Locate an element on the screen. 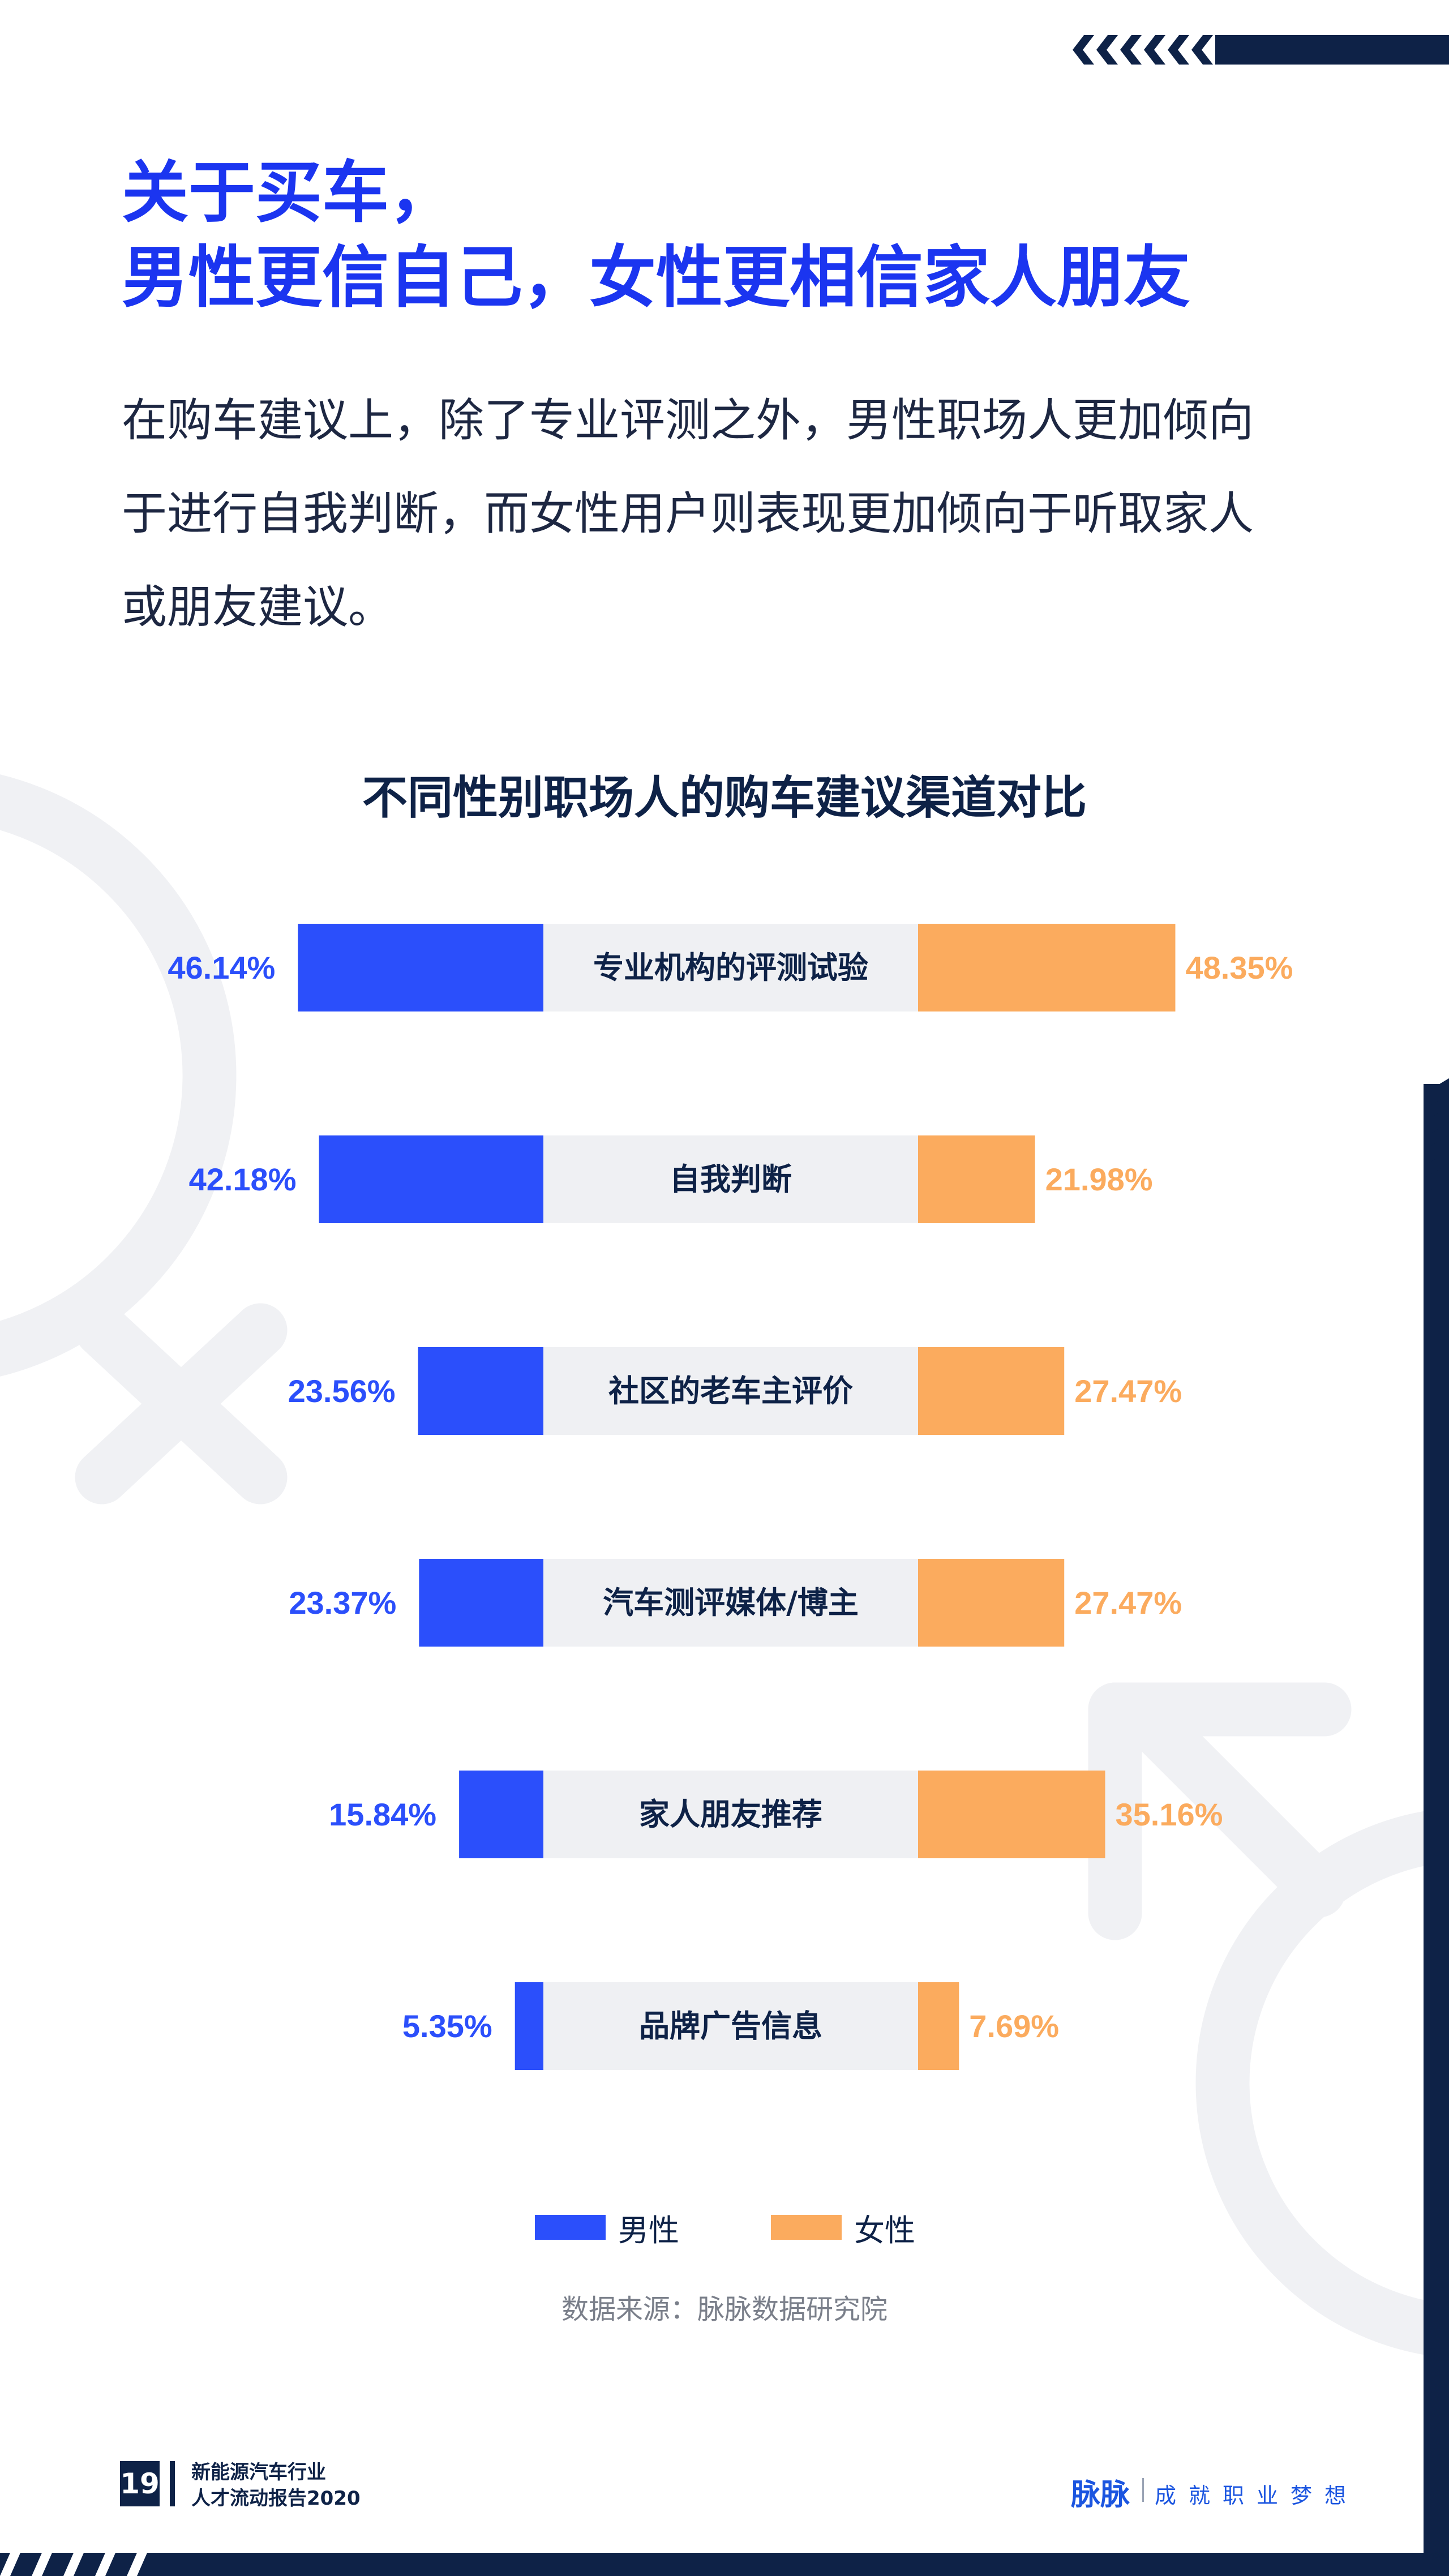 Image resolution: width=1449 pixels, height=2576 pixels. category-label: 社区的老车主评价 is located at coordinates (730, 1391).